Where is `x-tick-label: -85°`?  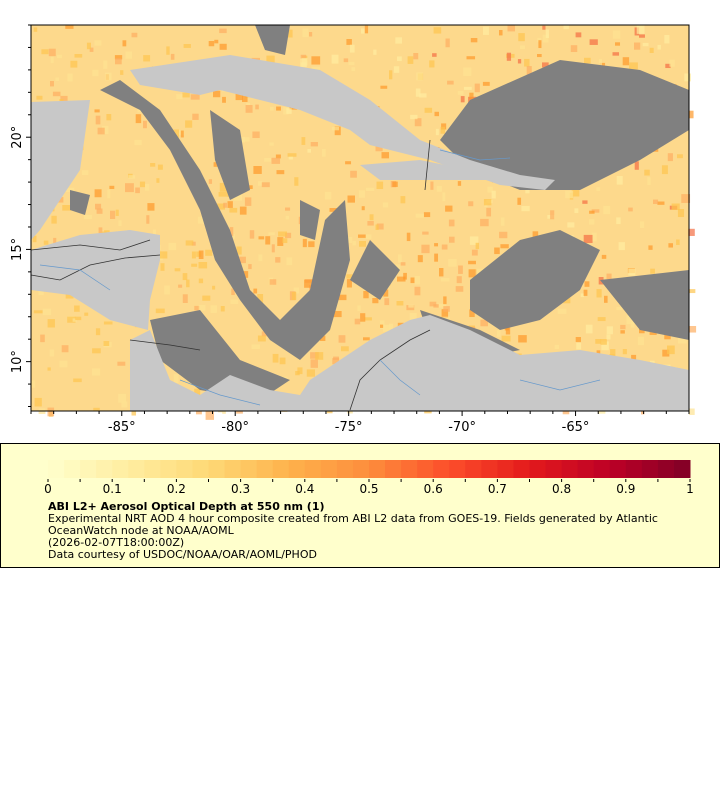 x-tick-label: -85° is located at coordinates (122, 427).